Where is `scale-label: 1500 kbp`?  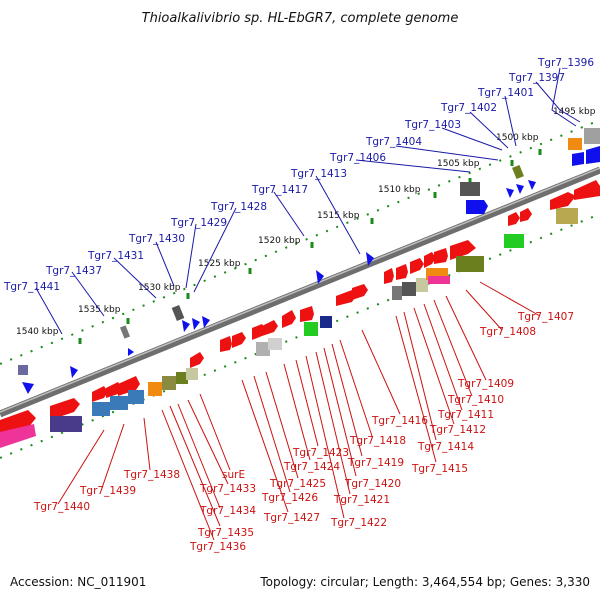
scale-label: 1500 kbp is located at coordinates (517, 138).